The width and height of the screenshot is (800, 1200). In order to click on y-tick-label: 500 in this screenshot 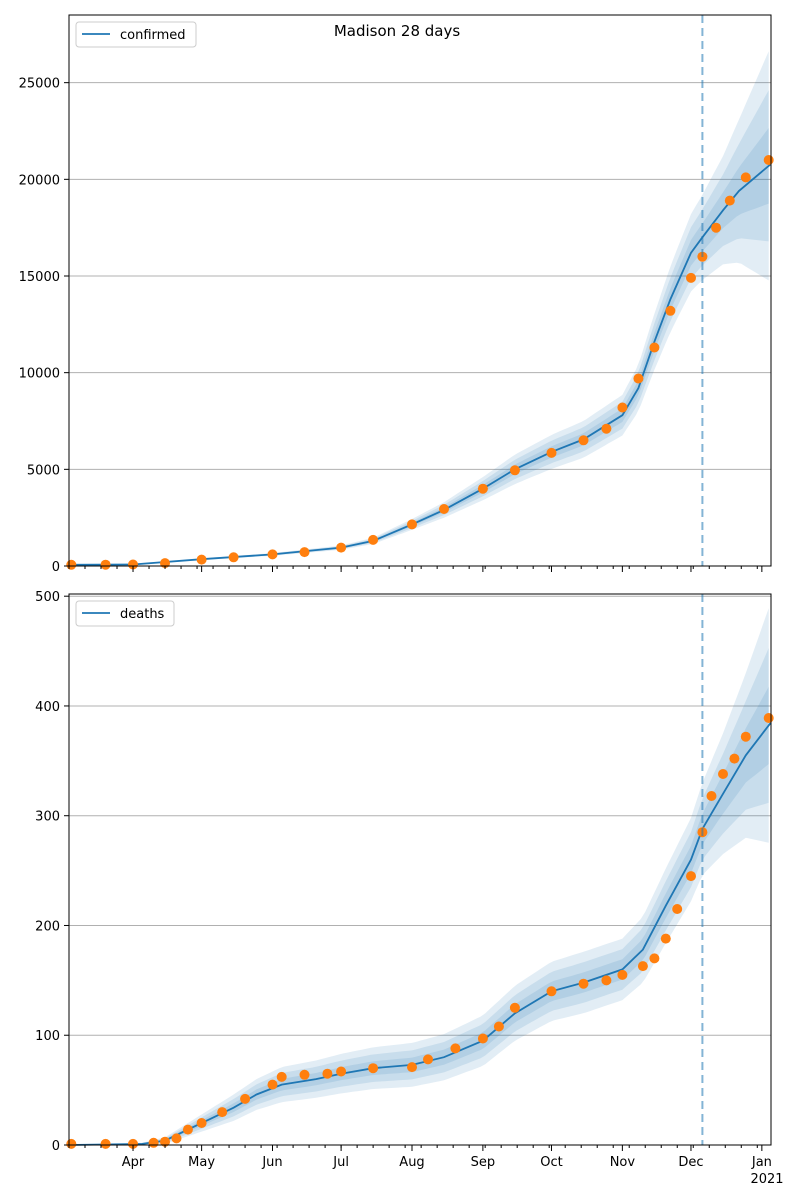, I will do `click(47, 597)`.